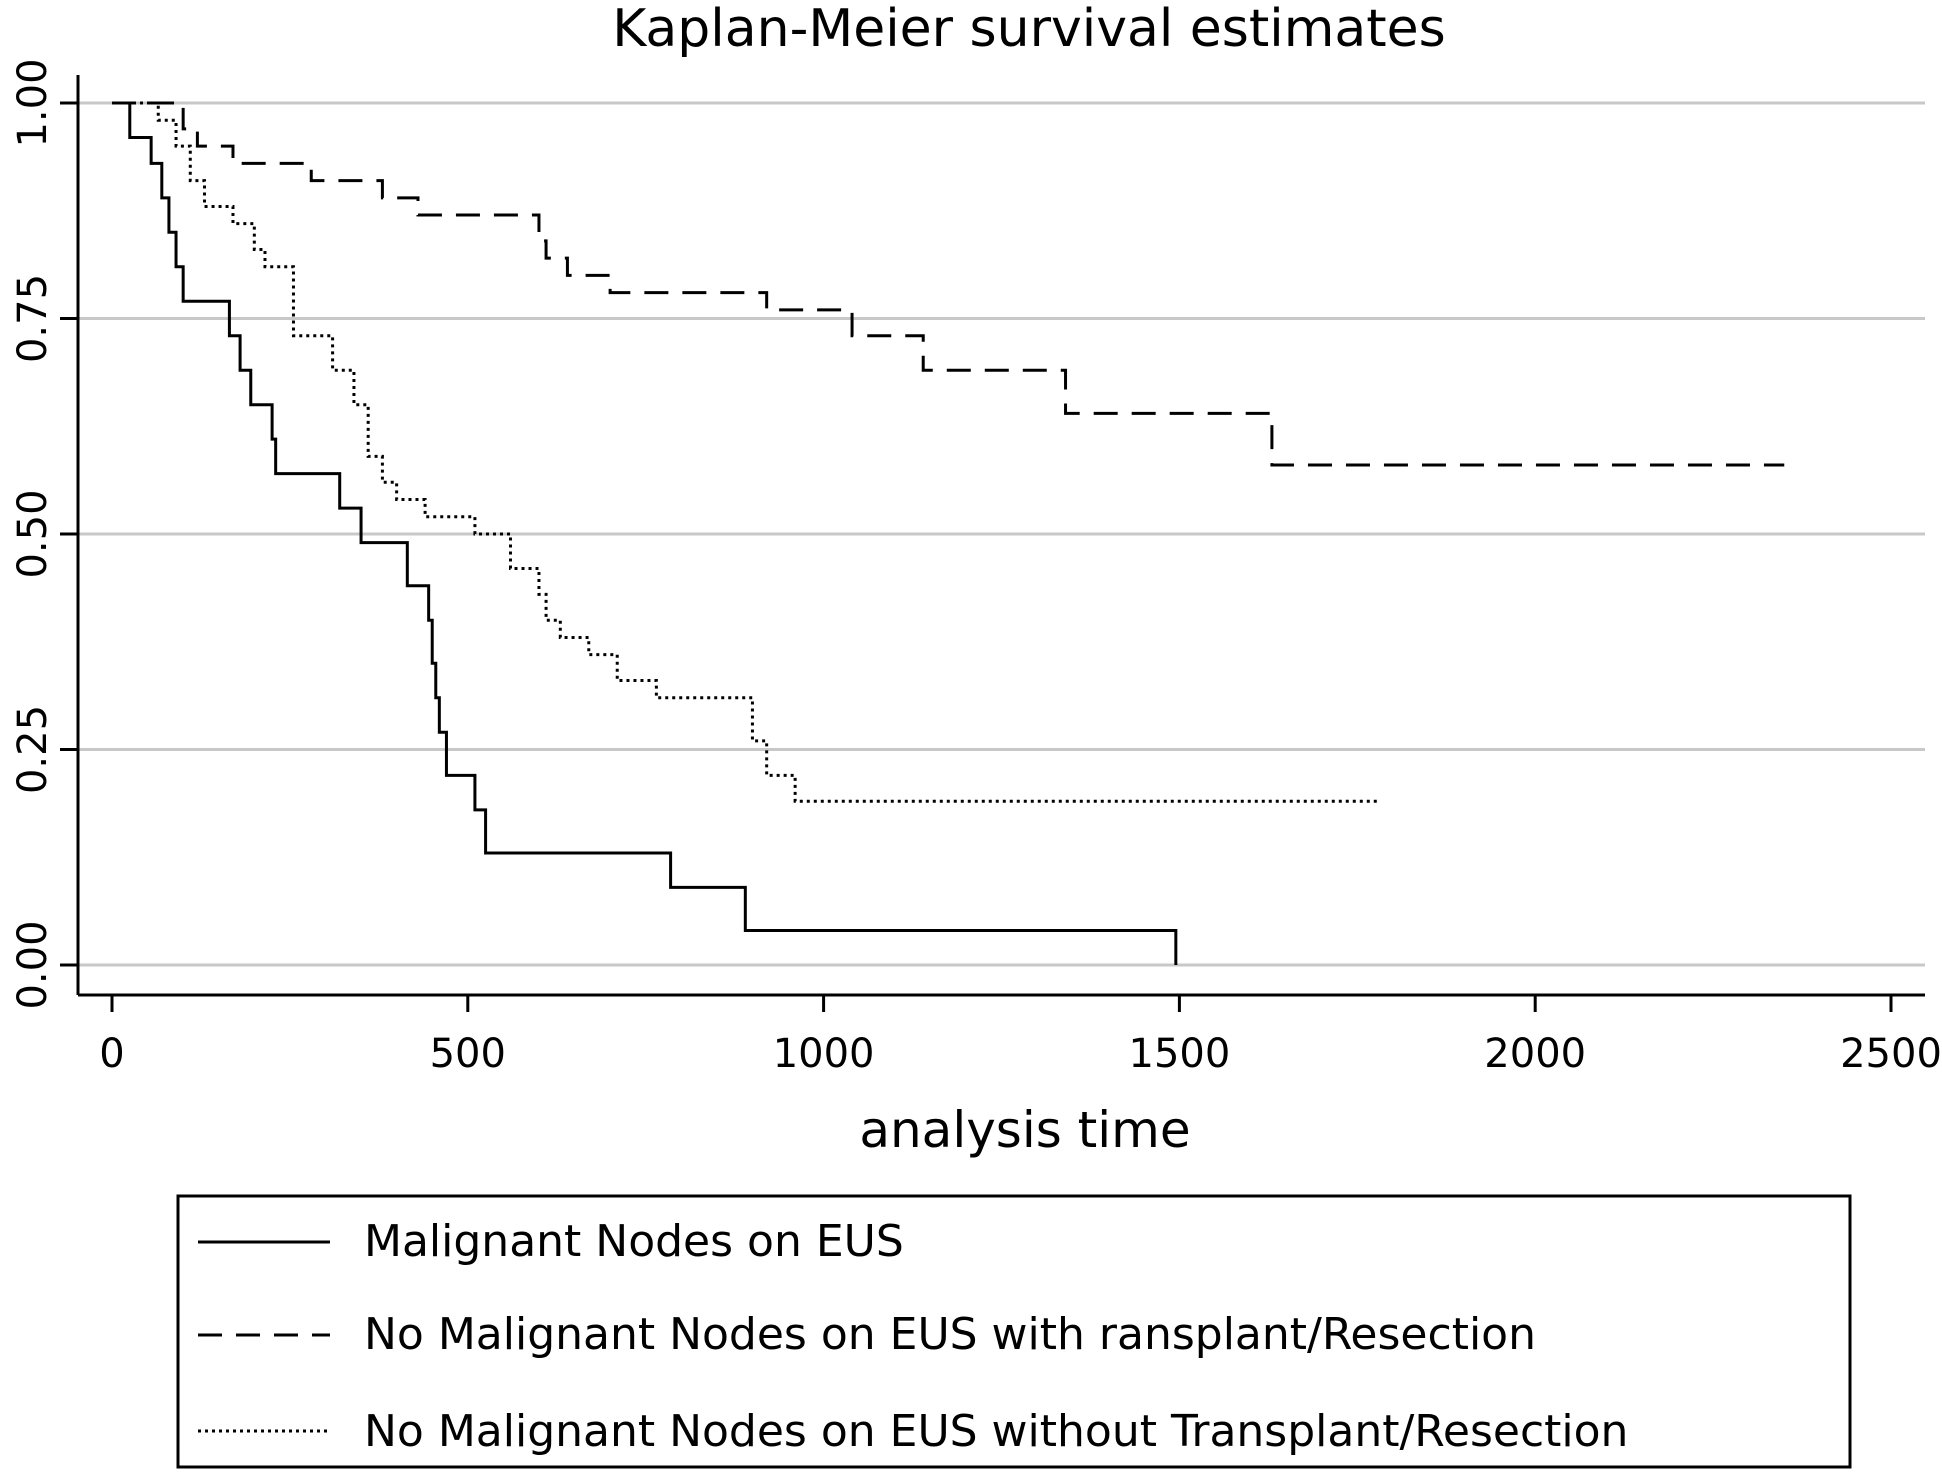  What do you see at coordinates (1028, 29) in the screenshot?
I see `chart-title: Kaplan-Meier survival estimates` at bounding box center [1028, 29].